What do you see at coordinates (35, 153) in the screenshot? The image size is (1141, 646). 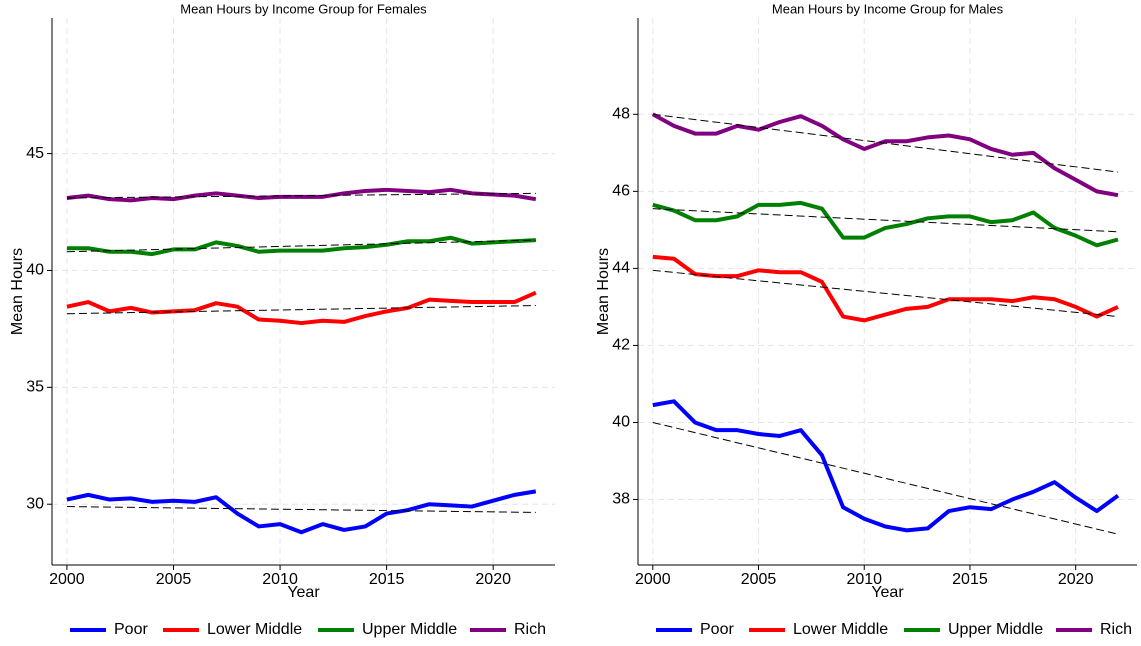 I see `y-tick-label: 45` at bounding box center [35, 153].